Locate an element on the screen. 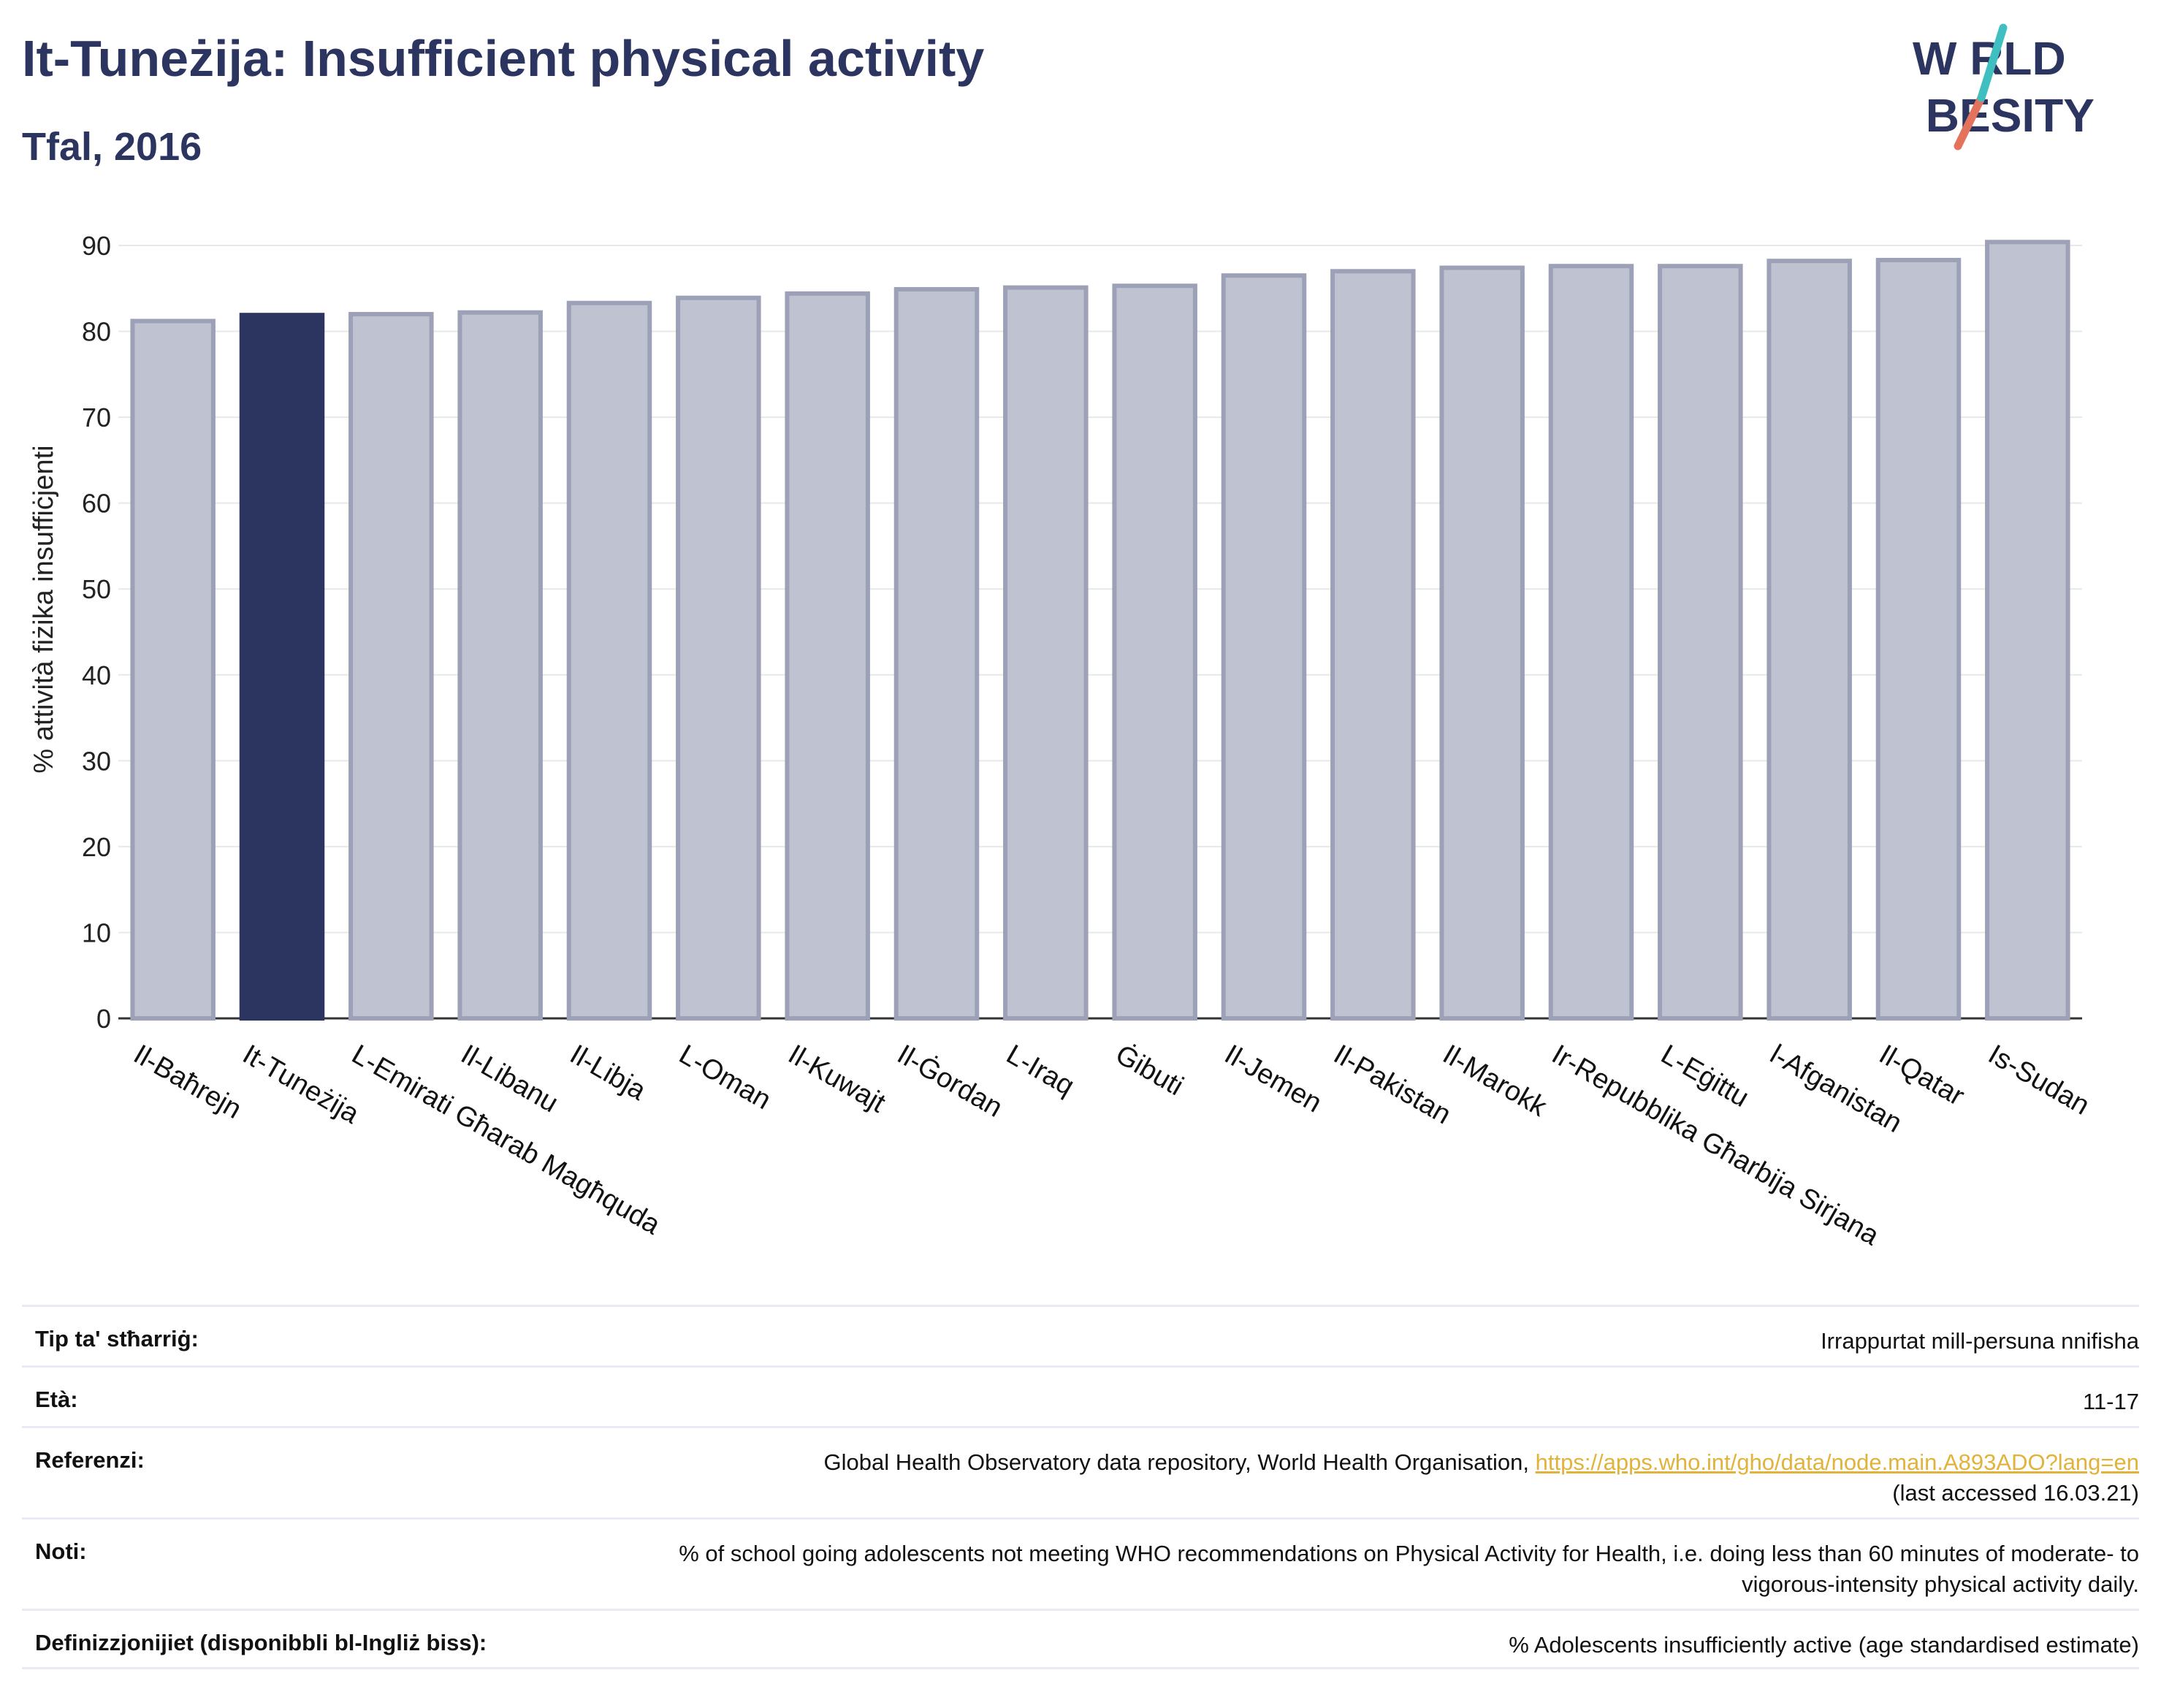 Image resolution: width=2161 pixels, height=1708 pixels. info-label: Referenzi: is located at coordinates (90, 1460).